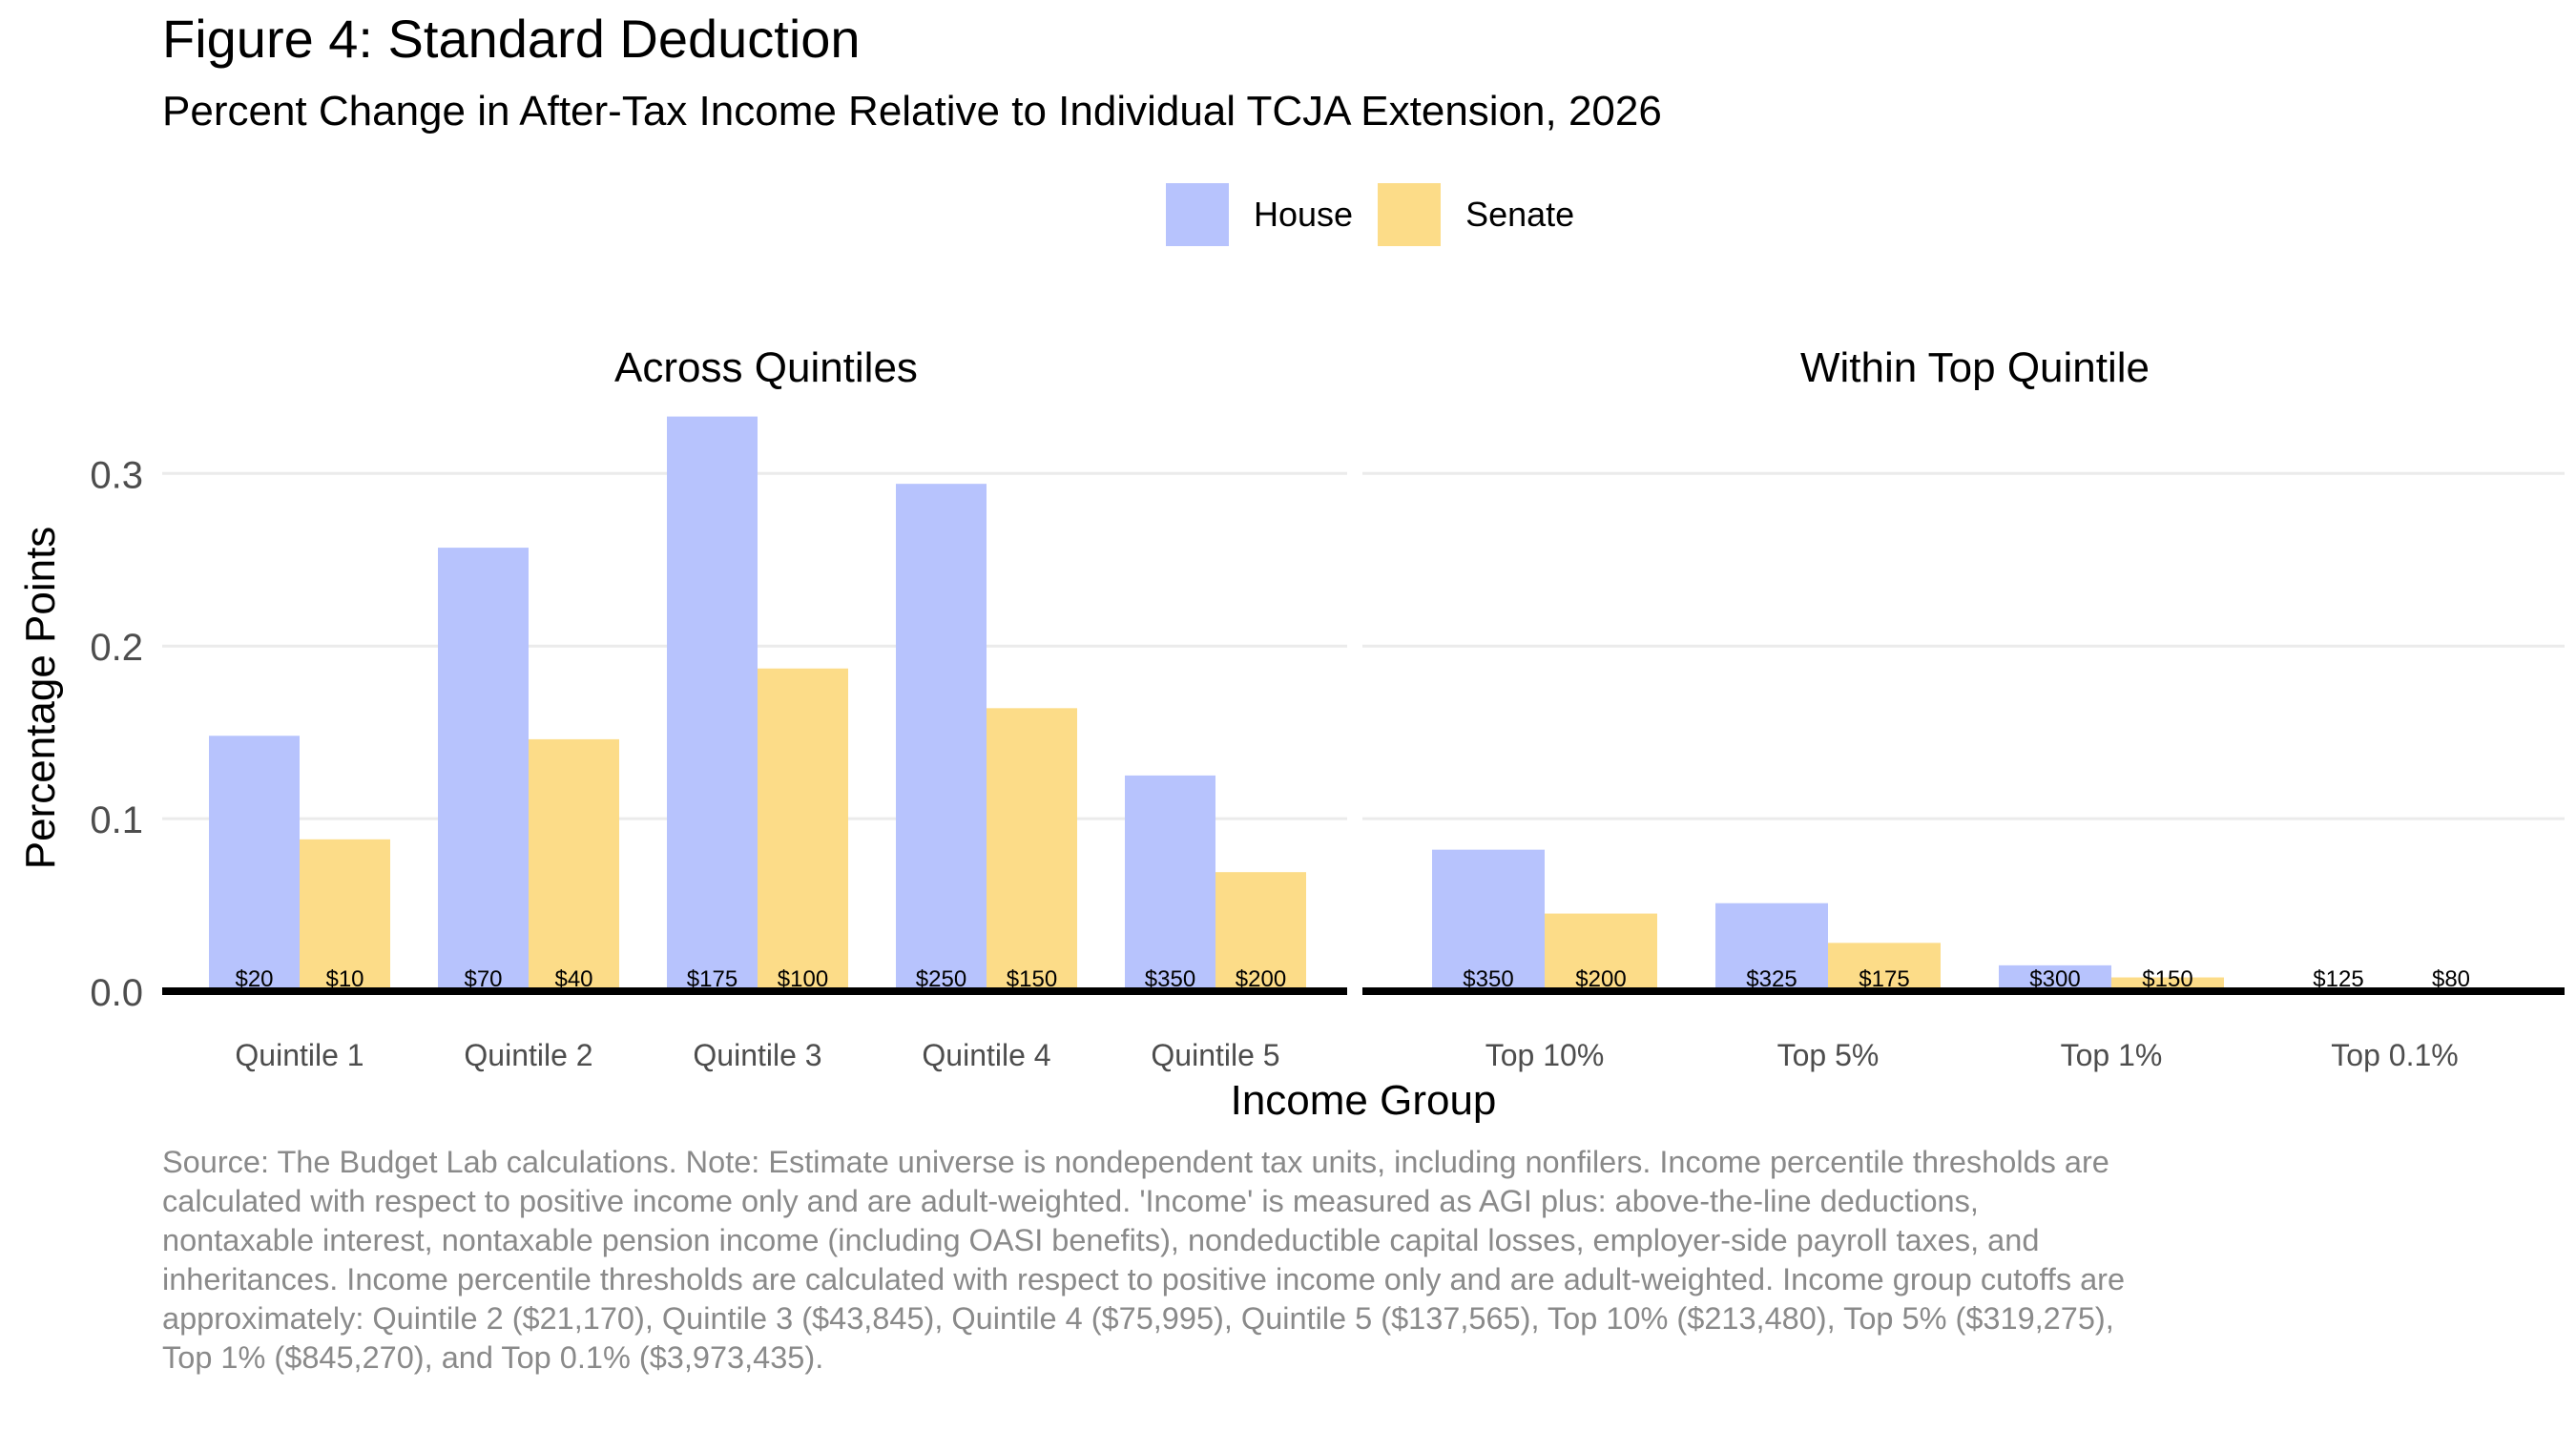 The height and width of the screenshot is (1431, 2576). Describe the element at coordinates (40, 698) in the screenshot. I see `y-axis-label: Percentage Points` at that location.